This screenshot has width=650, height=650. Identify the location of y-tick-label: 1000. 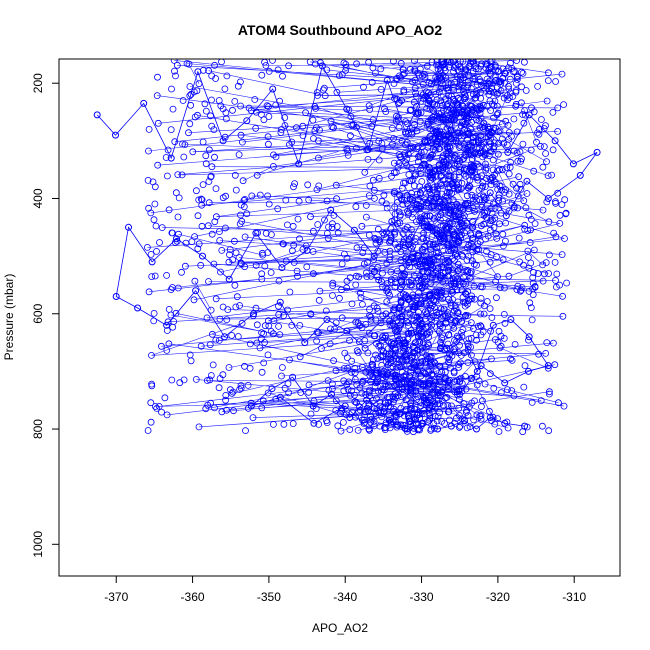
(38, 544).